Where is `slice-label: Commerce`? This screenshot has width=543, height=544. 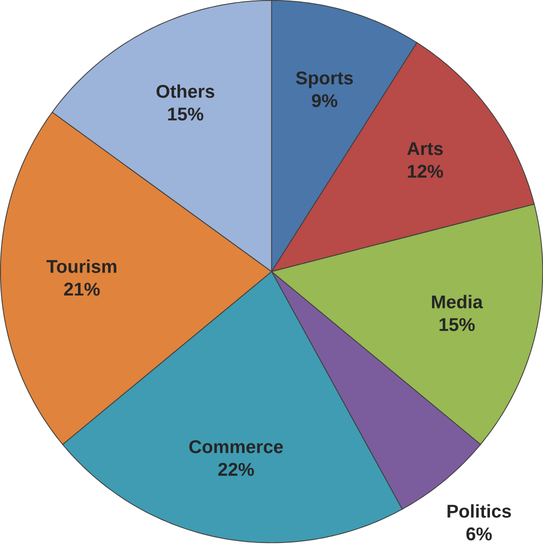 slice-label: Commerce is located at coordinates (236, 447).